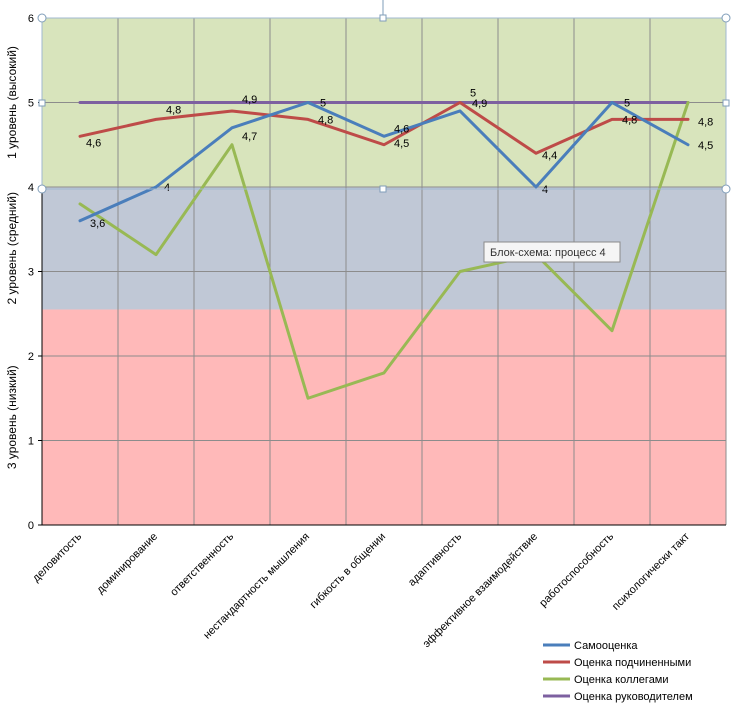  I want to click on data-label: 4,7, so click(249, 137).